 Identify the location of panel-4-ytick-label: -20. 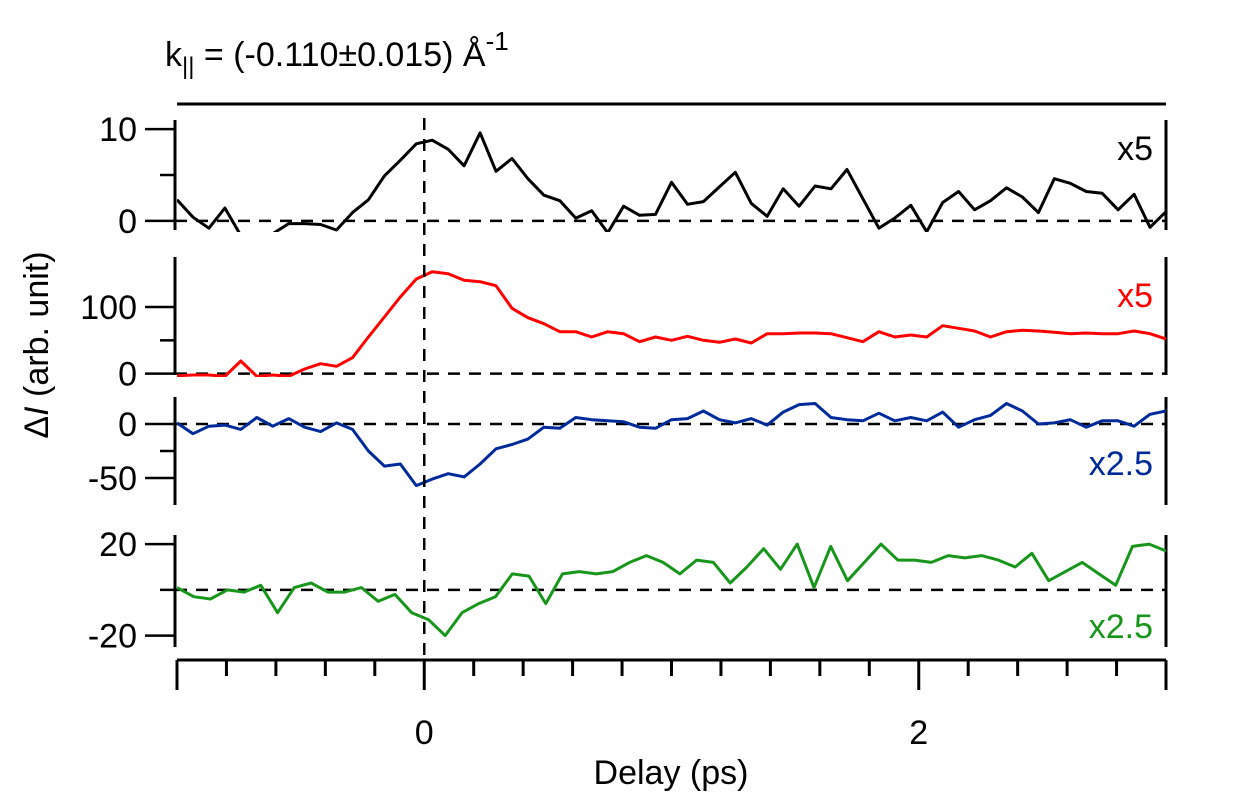
(112, 637).